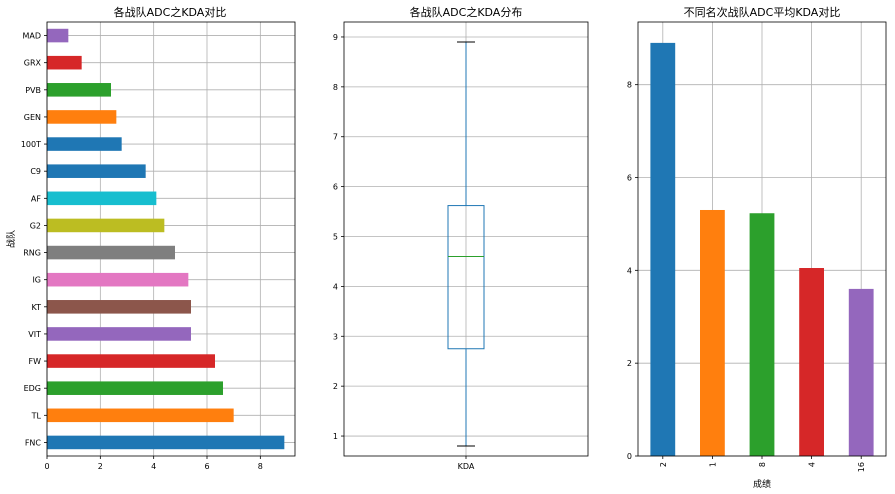 This screenshot has width=895, height=494. What do you see at coordinates (36, 415) in the screenshot?
I see `chart1-ytick-label: TL` at bounding box center [36, 415].